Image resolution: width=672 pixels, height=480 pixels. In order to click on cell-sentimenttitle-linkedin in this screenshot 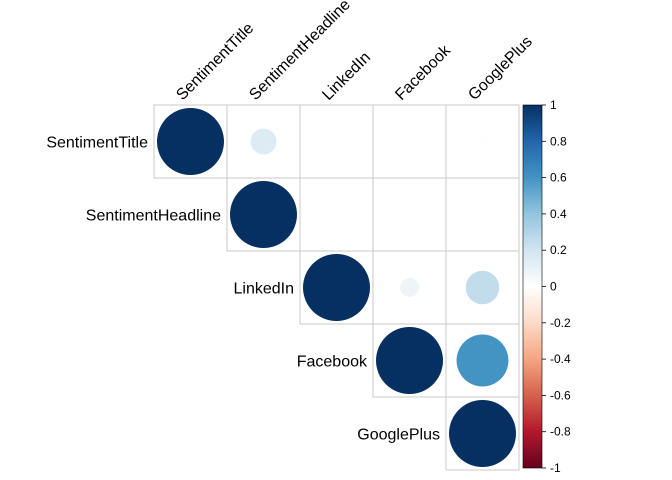, I will do `click(336, 141)`.